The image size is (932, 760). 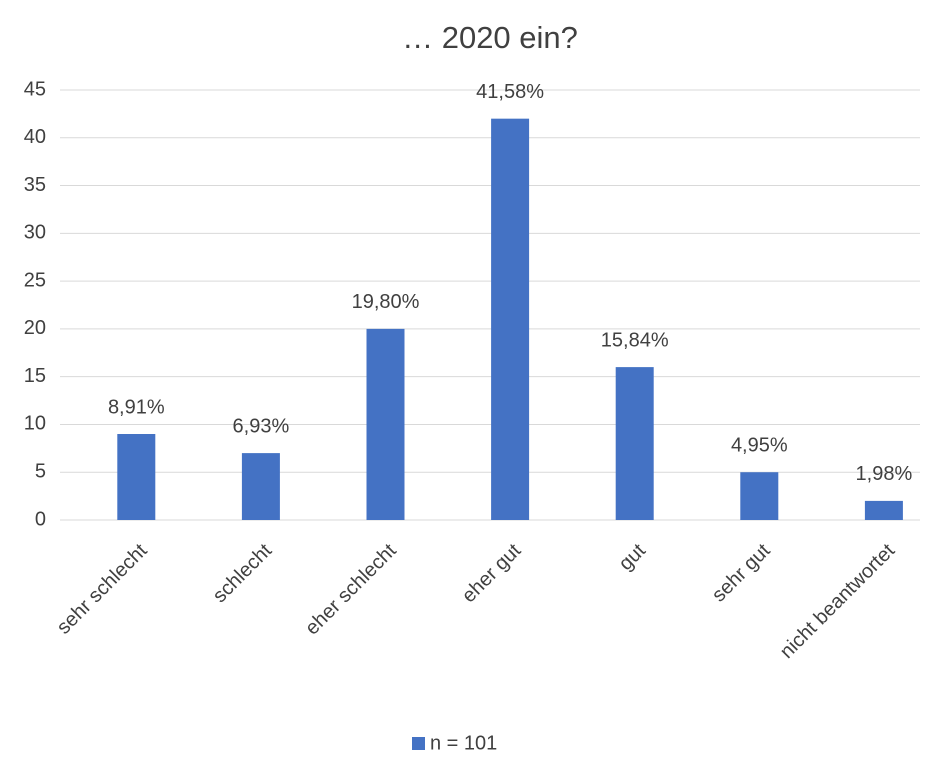 I want to click on data-label: 1,98%, so click(x=884, y=474).